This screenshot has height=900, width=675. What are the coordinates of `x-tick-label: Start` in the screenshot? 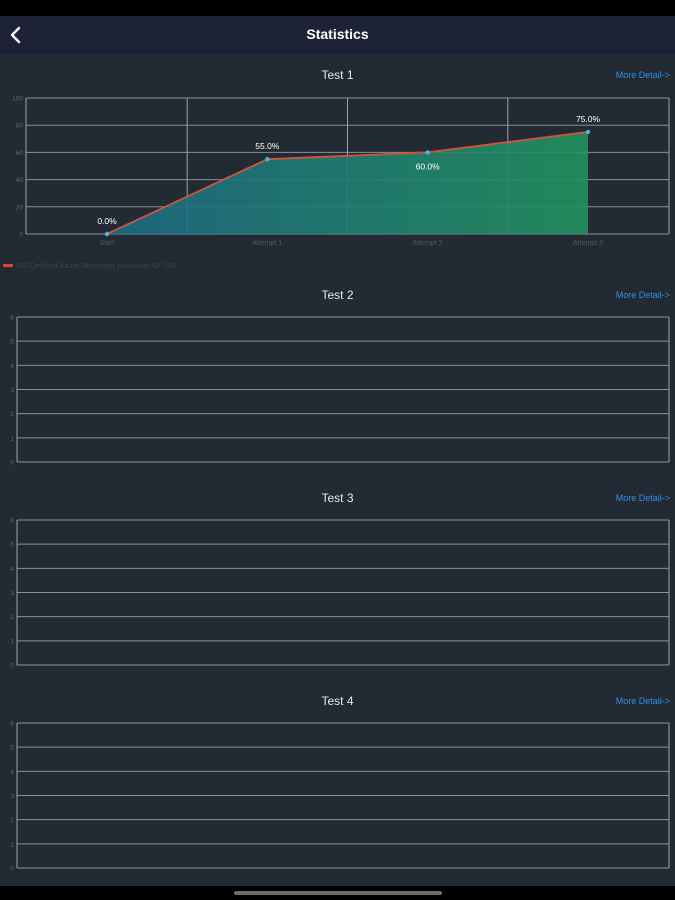 It's located at (107, 243).